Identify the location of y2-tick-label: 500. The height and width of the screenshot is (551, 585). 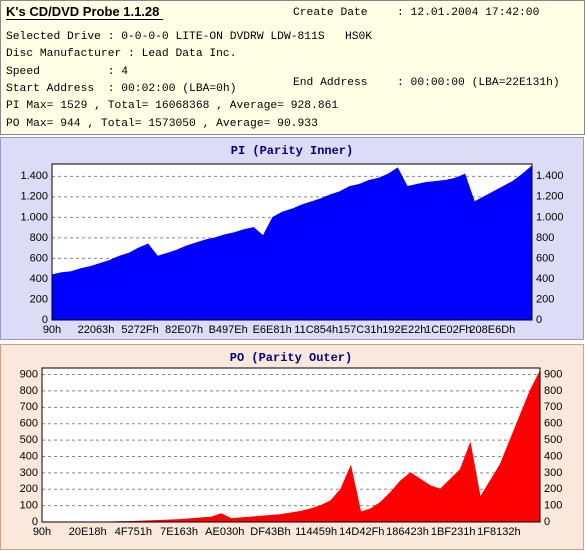
(553, 440).